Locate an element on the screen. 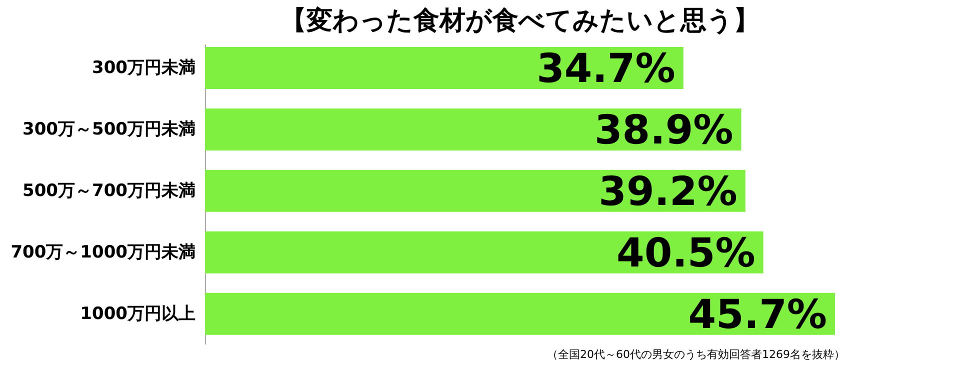  text: （全国20代～60代の男女のうち有効回答者1269名を抜粋） is located at coordinates (696, 354).